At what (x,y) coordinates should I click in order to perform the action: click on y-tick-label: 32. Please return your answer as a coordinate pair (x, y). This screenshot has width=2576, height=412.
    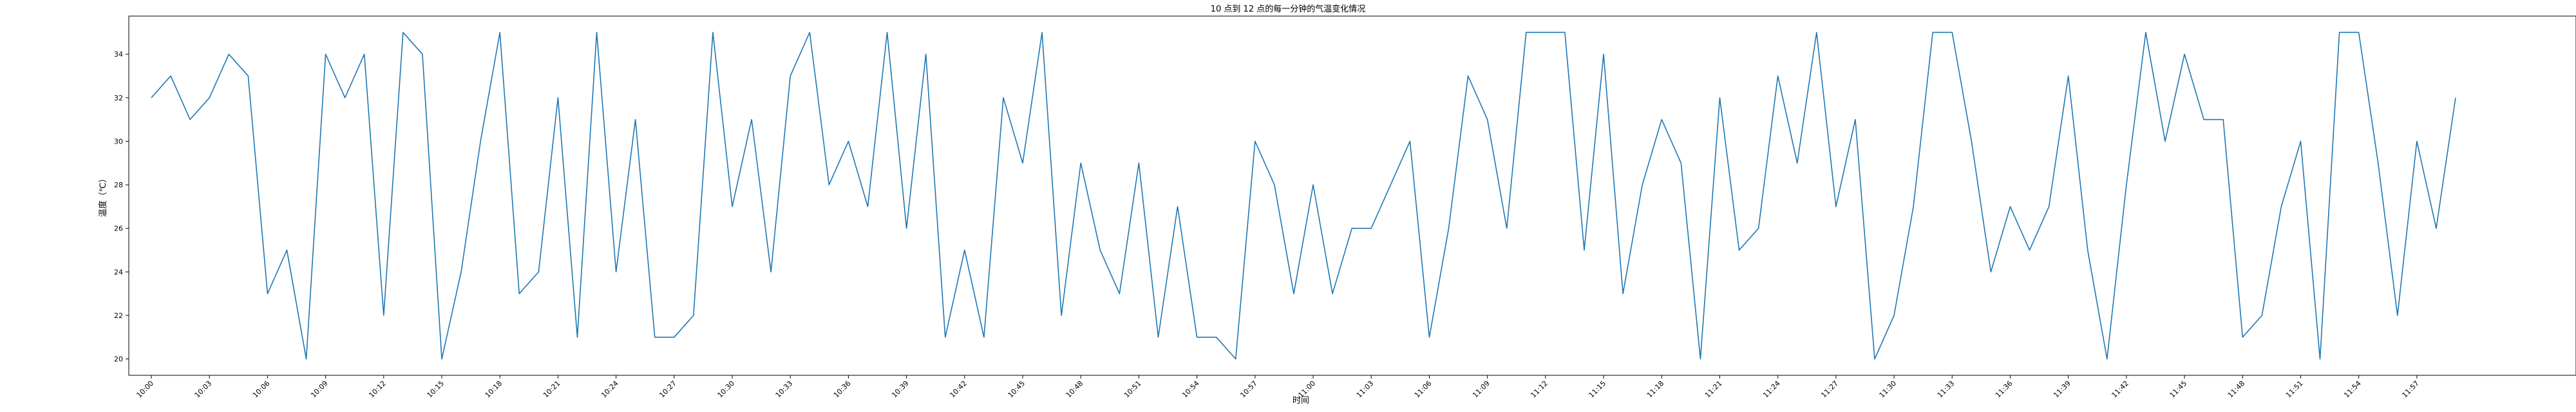
    Looking at the image, I should click on (119, 98).